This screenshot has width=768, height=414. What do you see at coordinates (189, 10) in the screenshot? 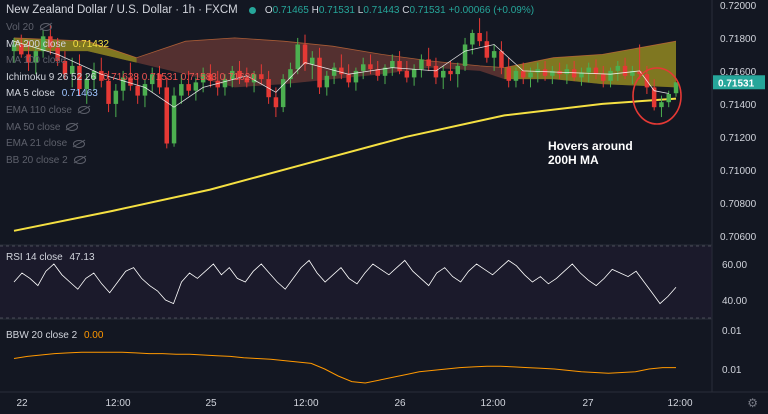
I see `timeframe-label: 1h` at bounding box center [189, 10].